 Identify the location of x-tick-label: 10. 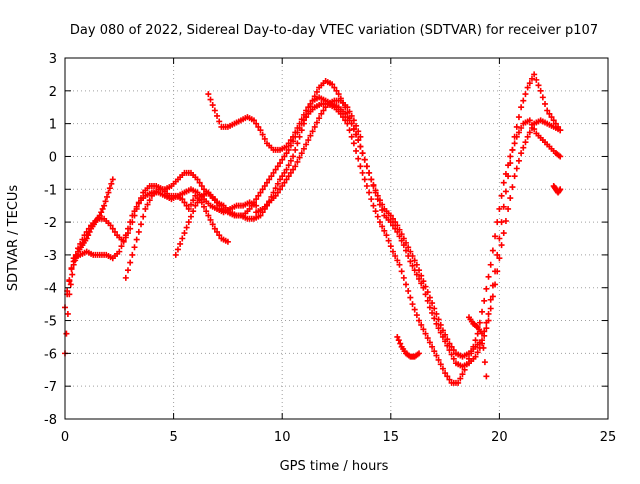
(282, 437).